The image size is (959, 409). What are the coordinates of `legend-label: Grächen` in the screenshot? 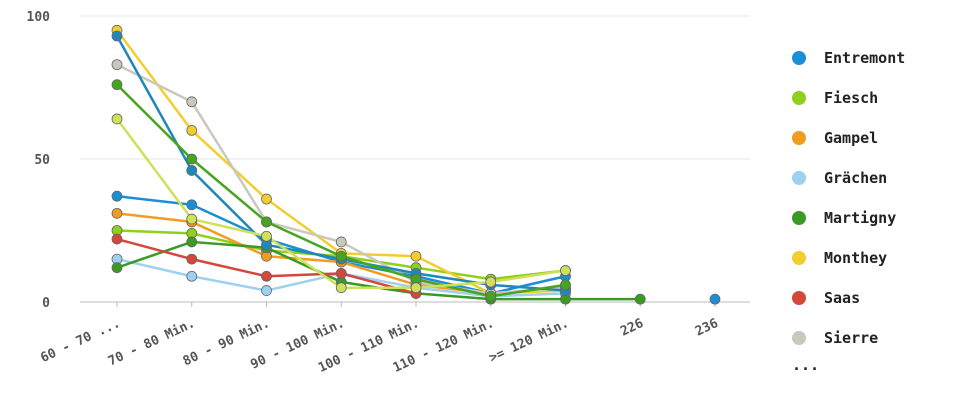 It's located at (856, 178).